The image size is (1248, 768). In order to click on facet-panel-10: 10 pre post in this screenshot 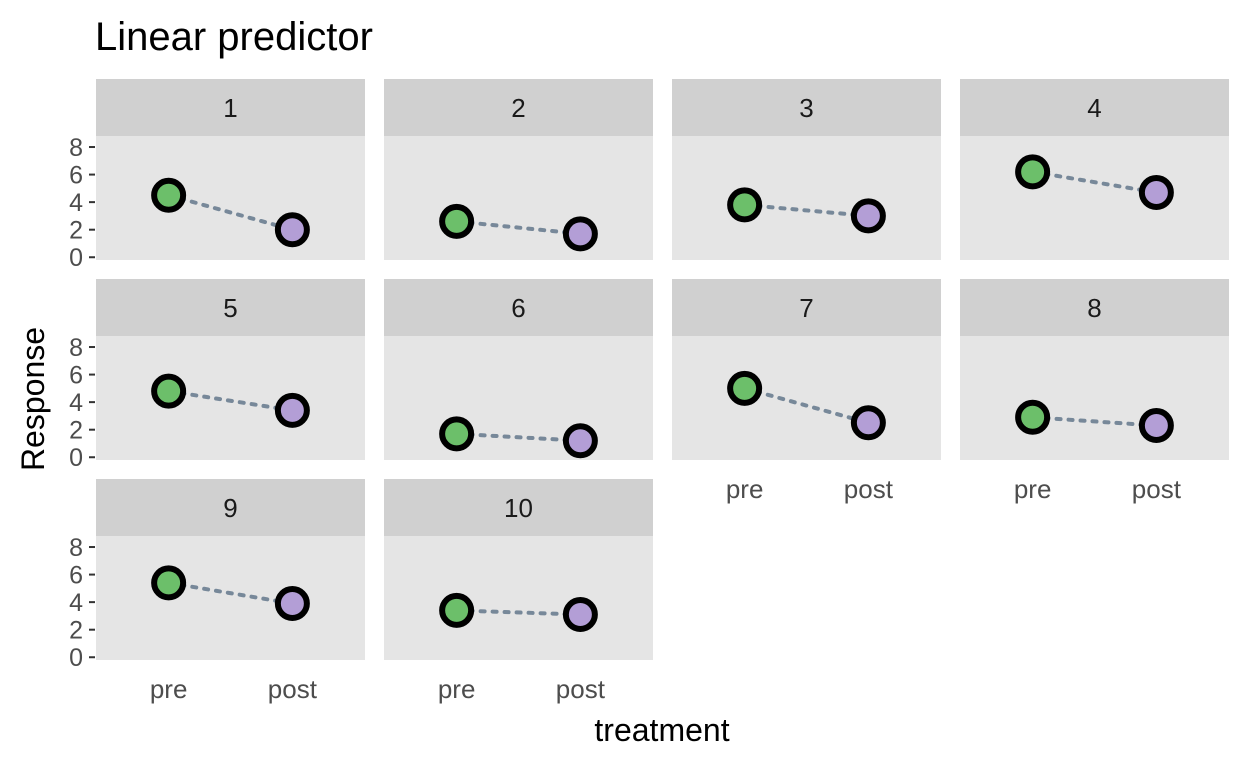, I will do `click(518, 591)`.